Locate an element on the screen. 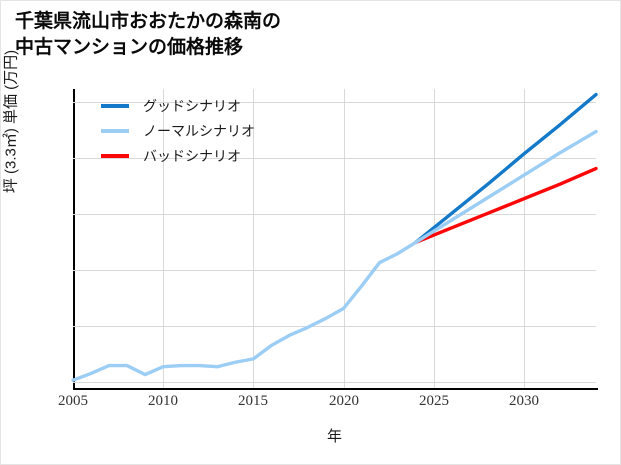  legend: グッドシナリオ ノーマルシナリオ バッドシナリオ is located at coordinates (178, 130).